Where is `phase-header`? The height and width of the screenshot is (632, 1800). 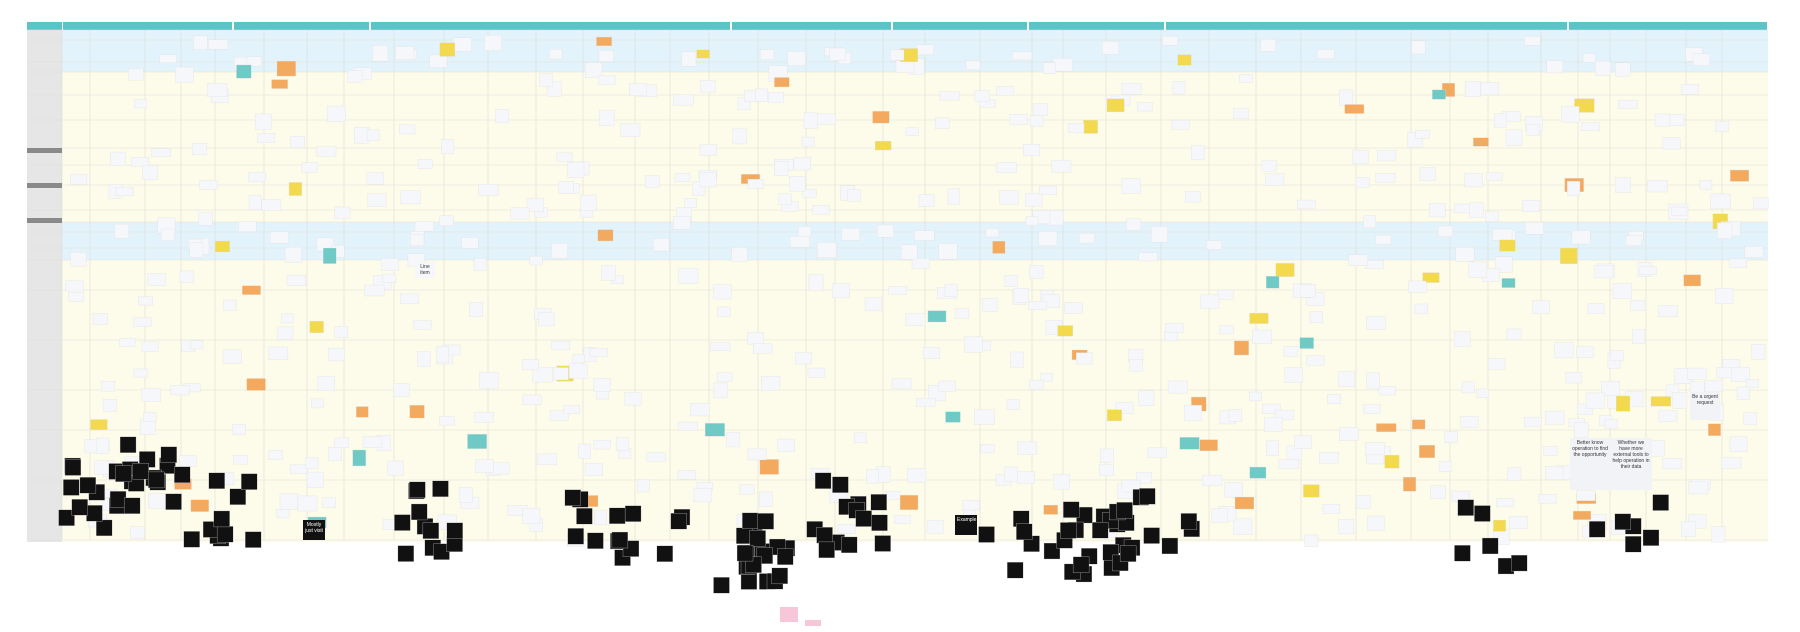 phase-header is located at coordinates (811, 26).